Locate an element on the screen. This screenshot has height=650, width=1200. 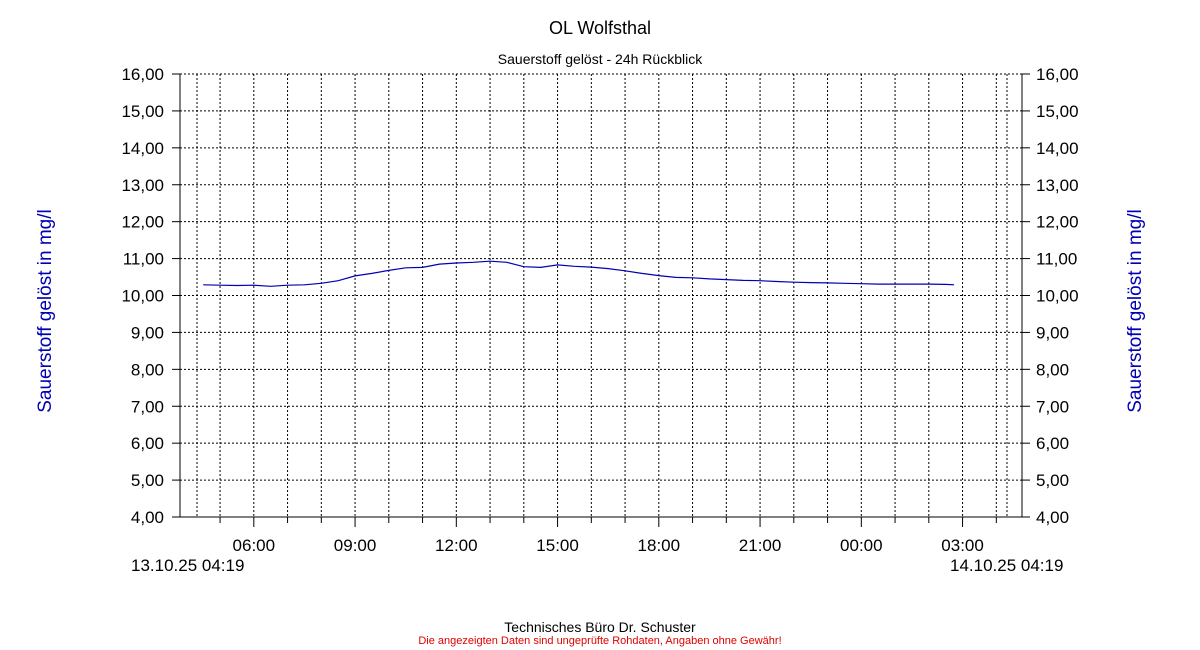
y-tick-label-right: 12,00 is located at coordinates (1057, 222).